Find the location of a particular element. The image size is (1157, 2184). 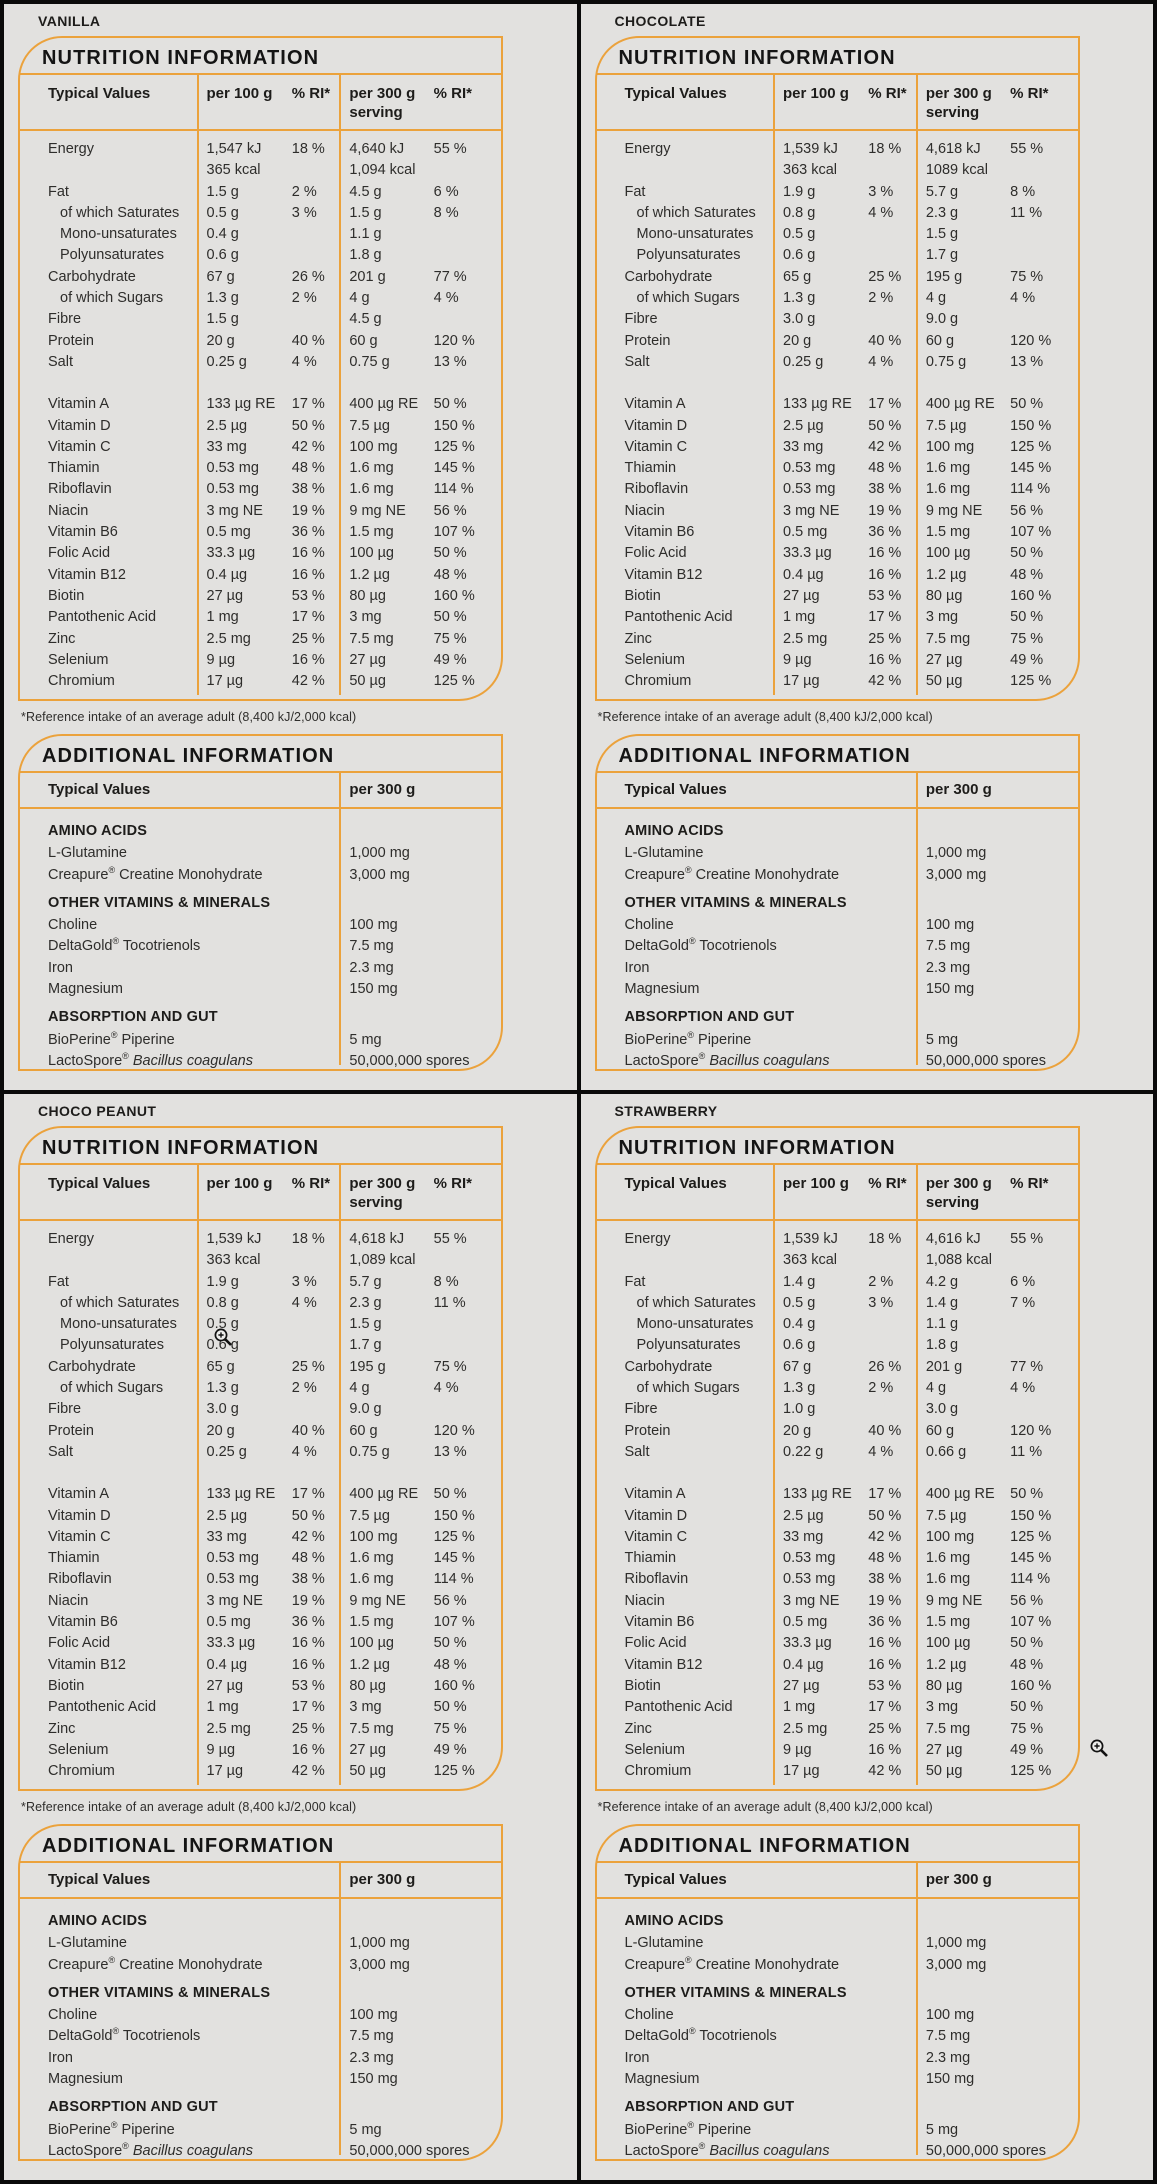

additional-label: L-Glutamine is located at coordinates (756, 853).